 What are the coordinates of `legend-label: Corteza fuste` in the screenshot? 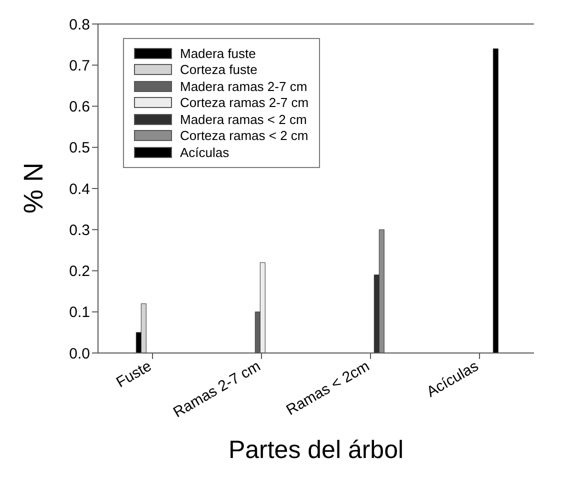 It's located at (219, 70).